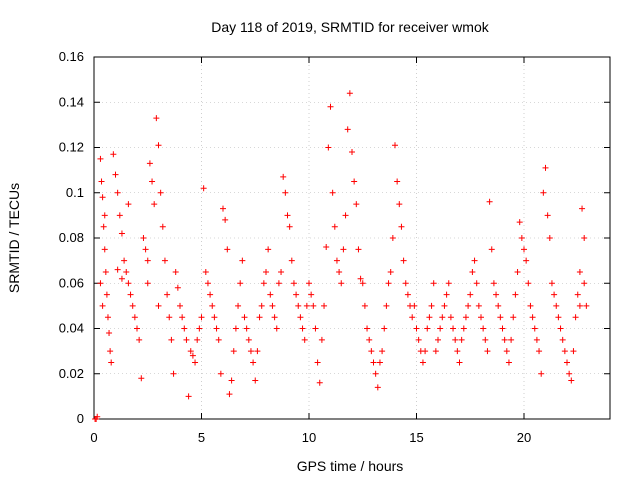 Image resolution: width=640 pixels, height=480 pixels. What do you see at coordinates (71, 373) in the screenshot?
I see `y-tick-label: 0.02` at bounding box center [71, 373].